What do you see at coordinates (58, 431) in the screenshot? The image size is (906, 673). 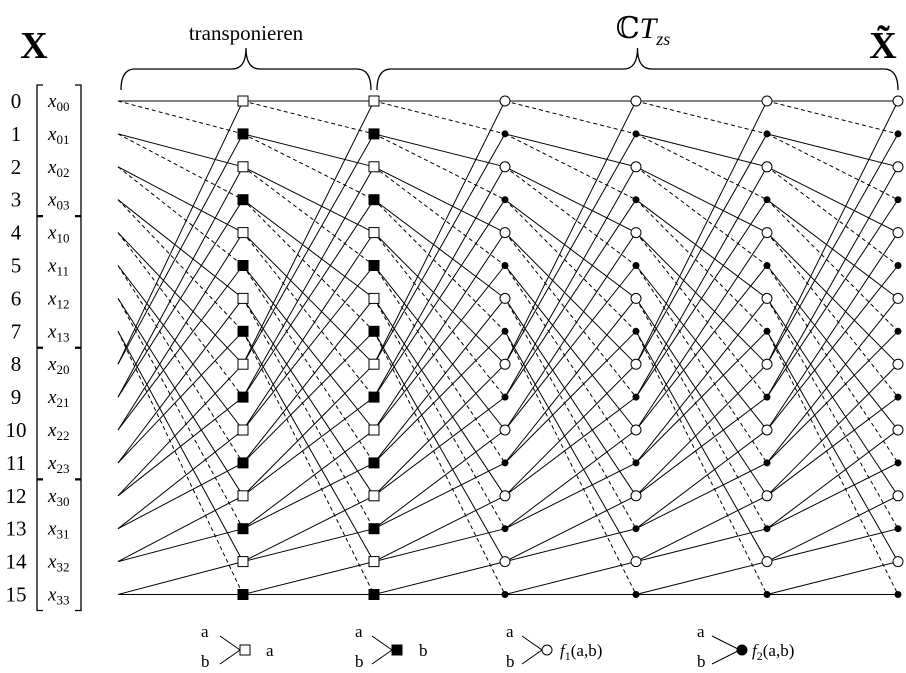 I see `matrix-entry: x22` at bounding box center [58, 431].